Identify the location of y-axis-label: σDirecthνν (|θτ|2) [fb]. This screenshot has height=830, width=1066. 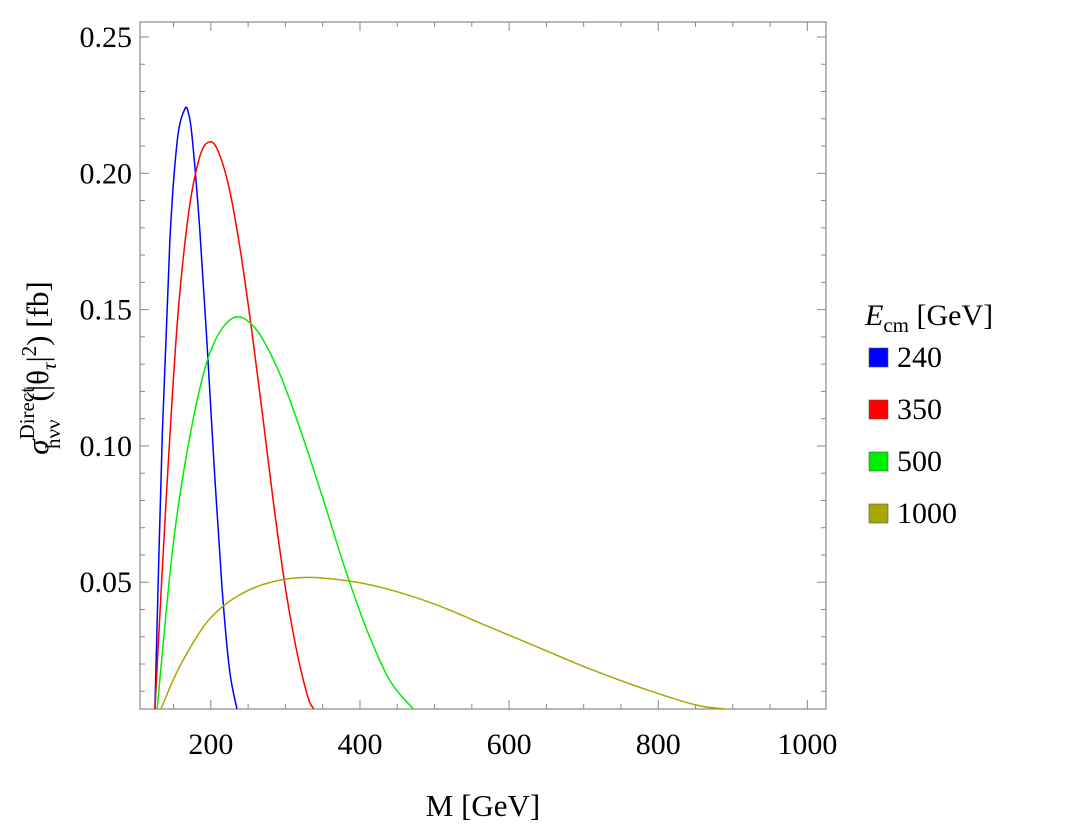
(40, 367).